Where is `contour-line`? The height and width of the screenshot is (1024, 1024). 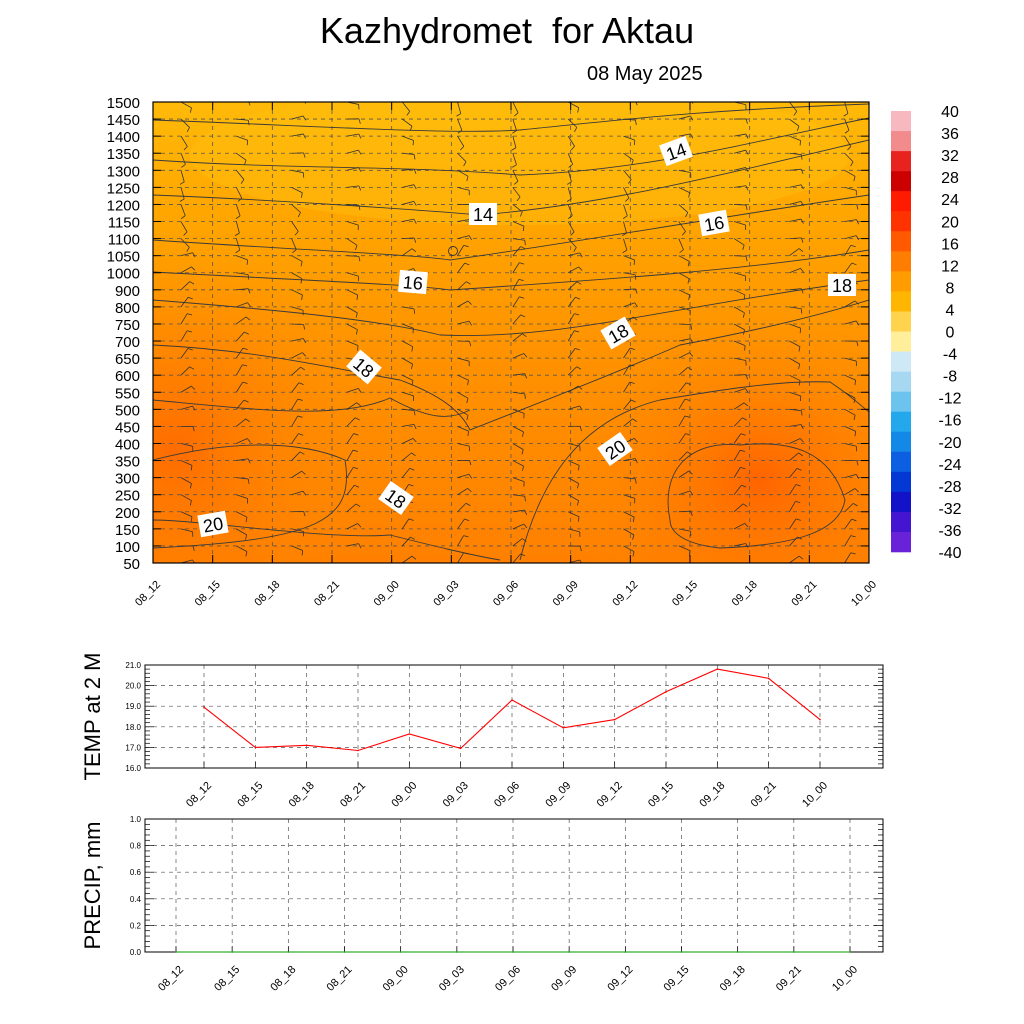 contour-line is located at coordinates (511, 307).